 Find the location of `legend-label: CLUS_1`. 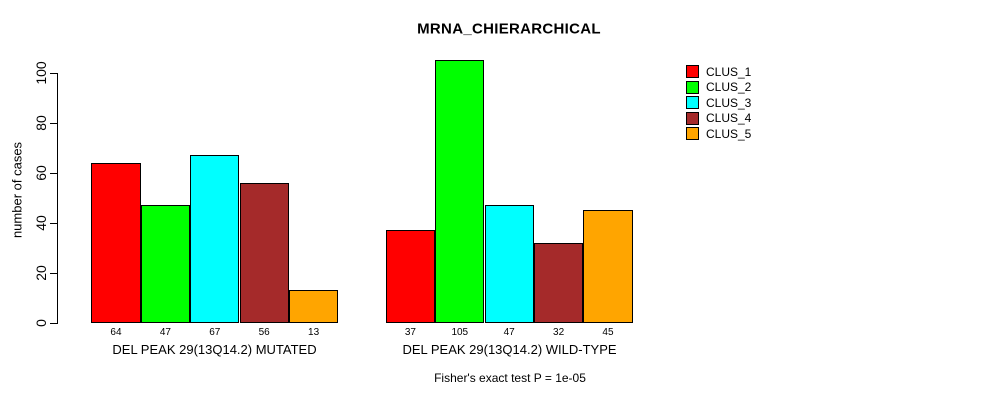

legend-label: CLUS_1 is located at coordinates (729, 71).